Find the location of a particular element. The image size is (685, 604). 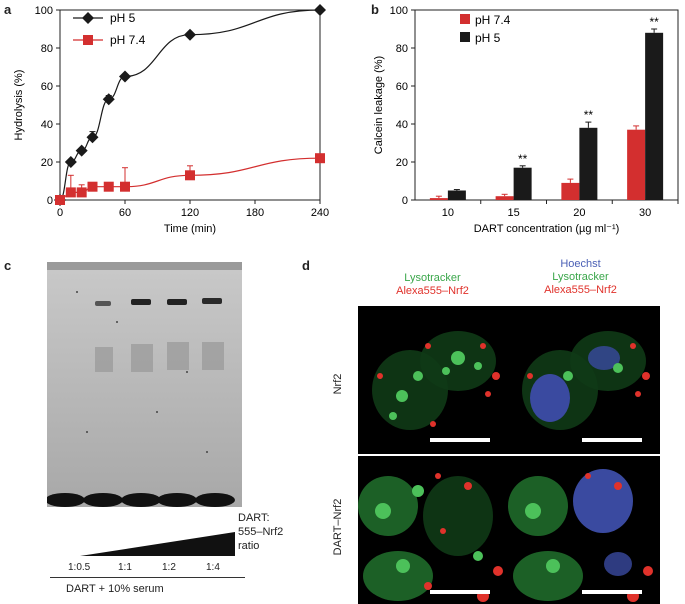

x-tick-label: 10 is located at coordinates (448, 213).